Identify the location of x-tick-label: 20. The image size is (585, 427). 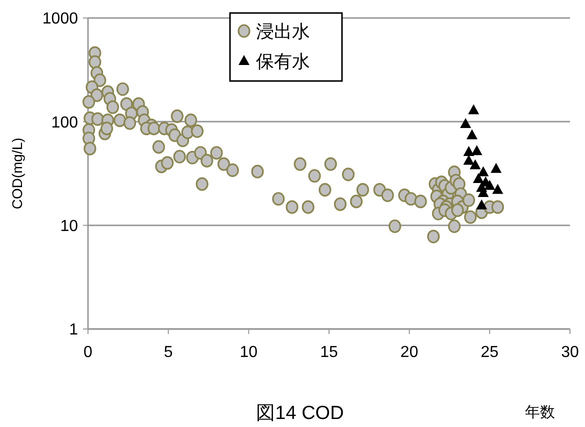
(409, 352).